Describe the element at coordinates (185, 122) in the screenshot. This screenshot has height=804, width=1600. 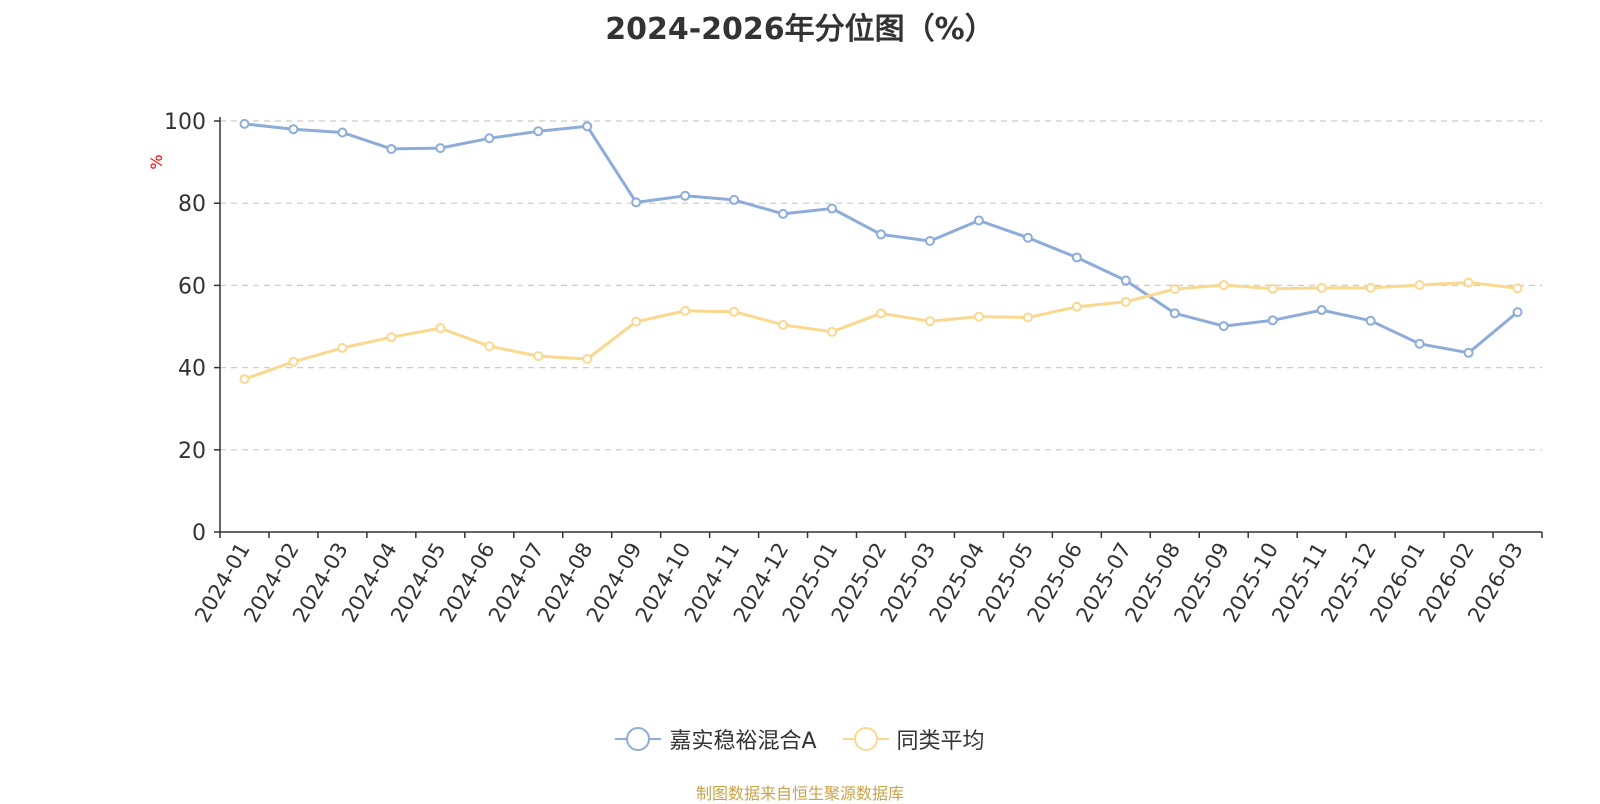
I see `y-tick-label: 100` at that location.